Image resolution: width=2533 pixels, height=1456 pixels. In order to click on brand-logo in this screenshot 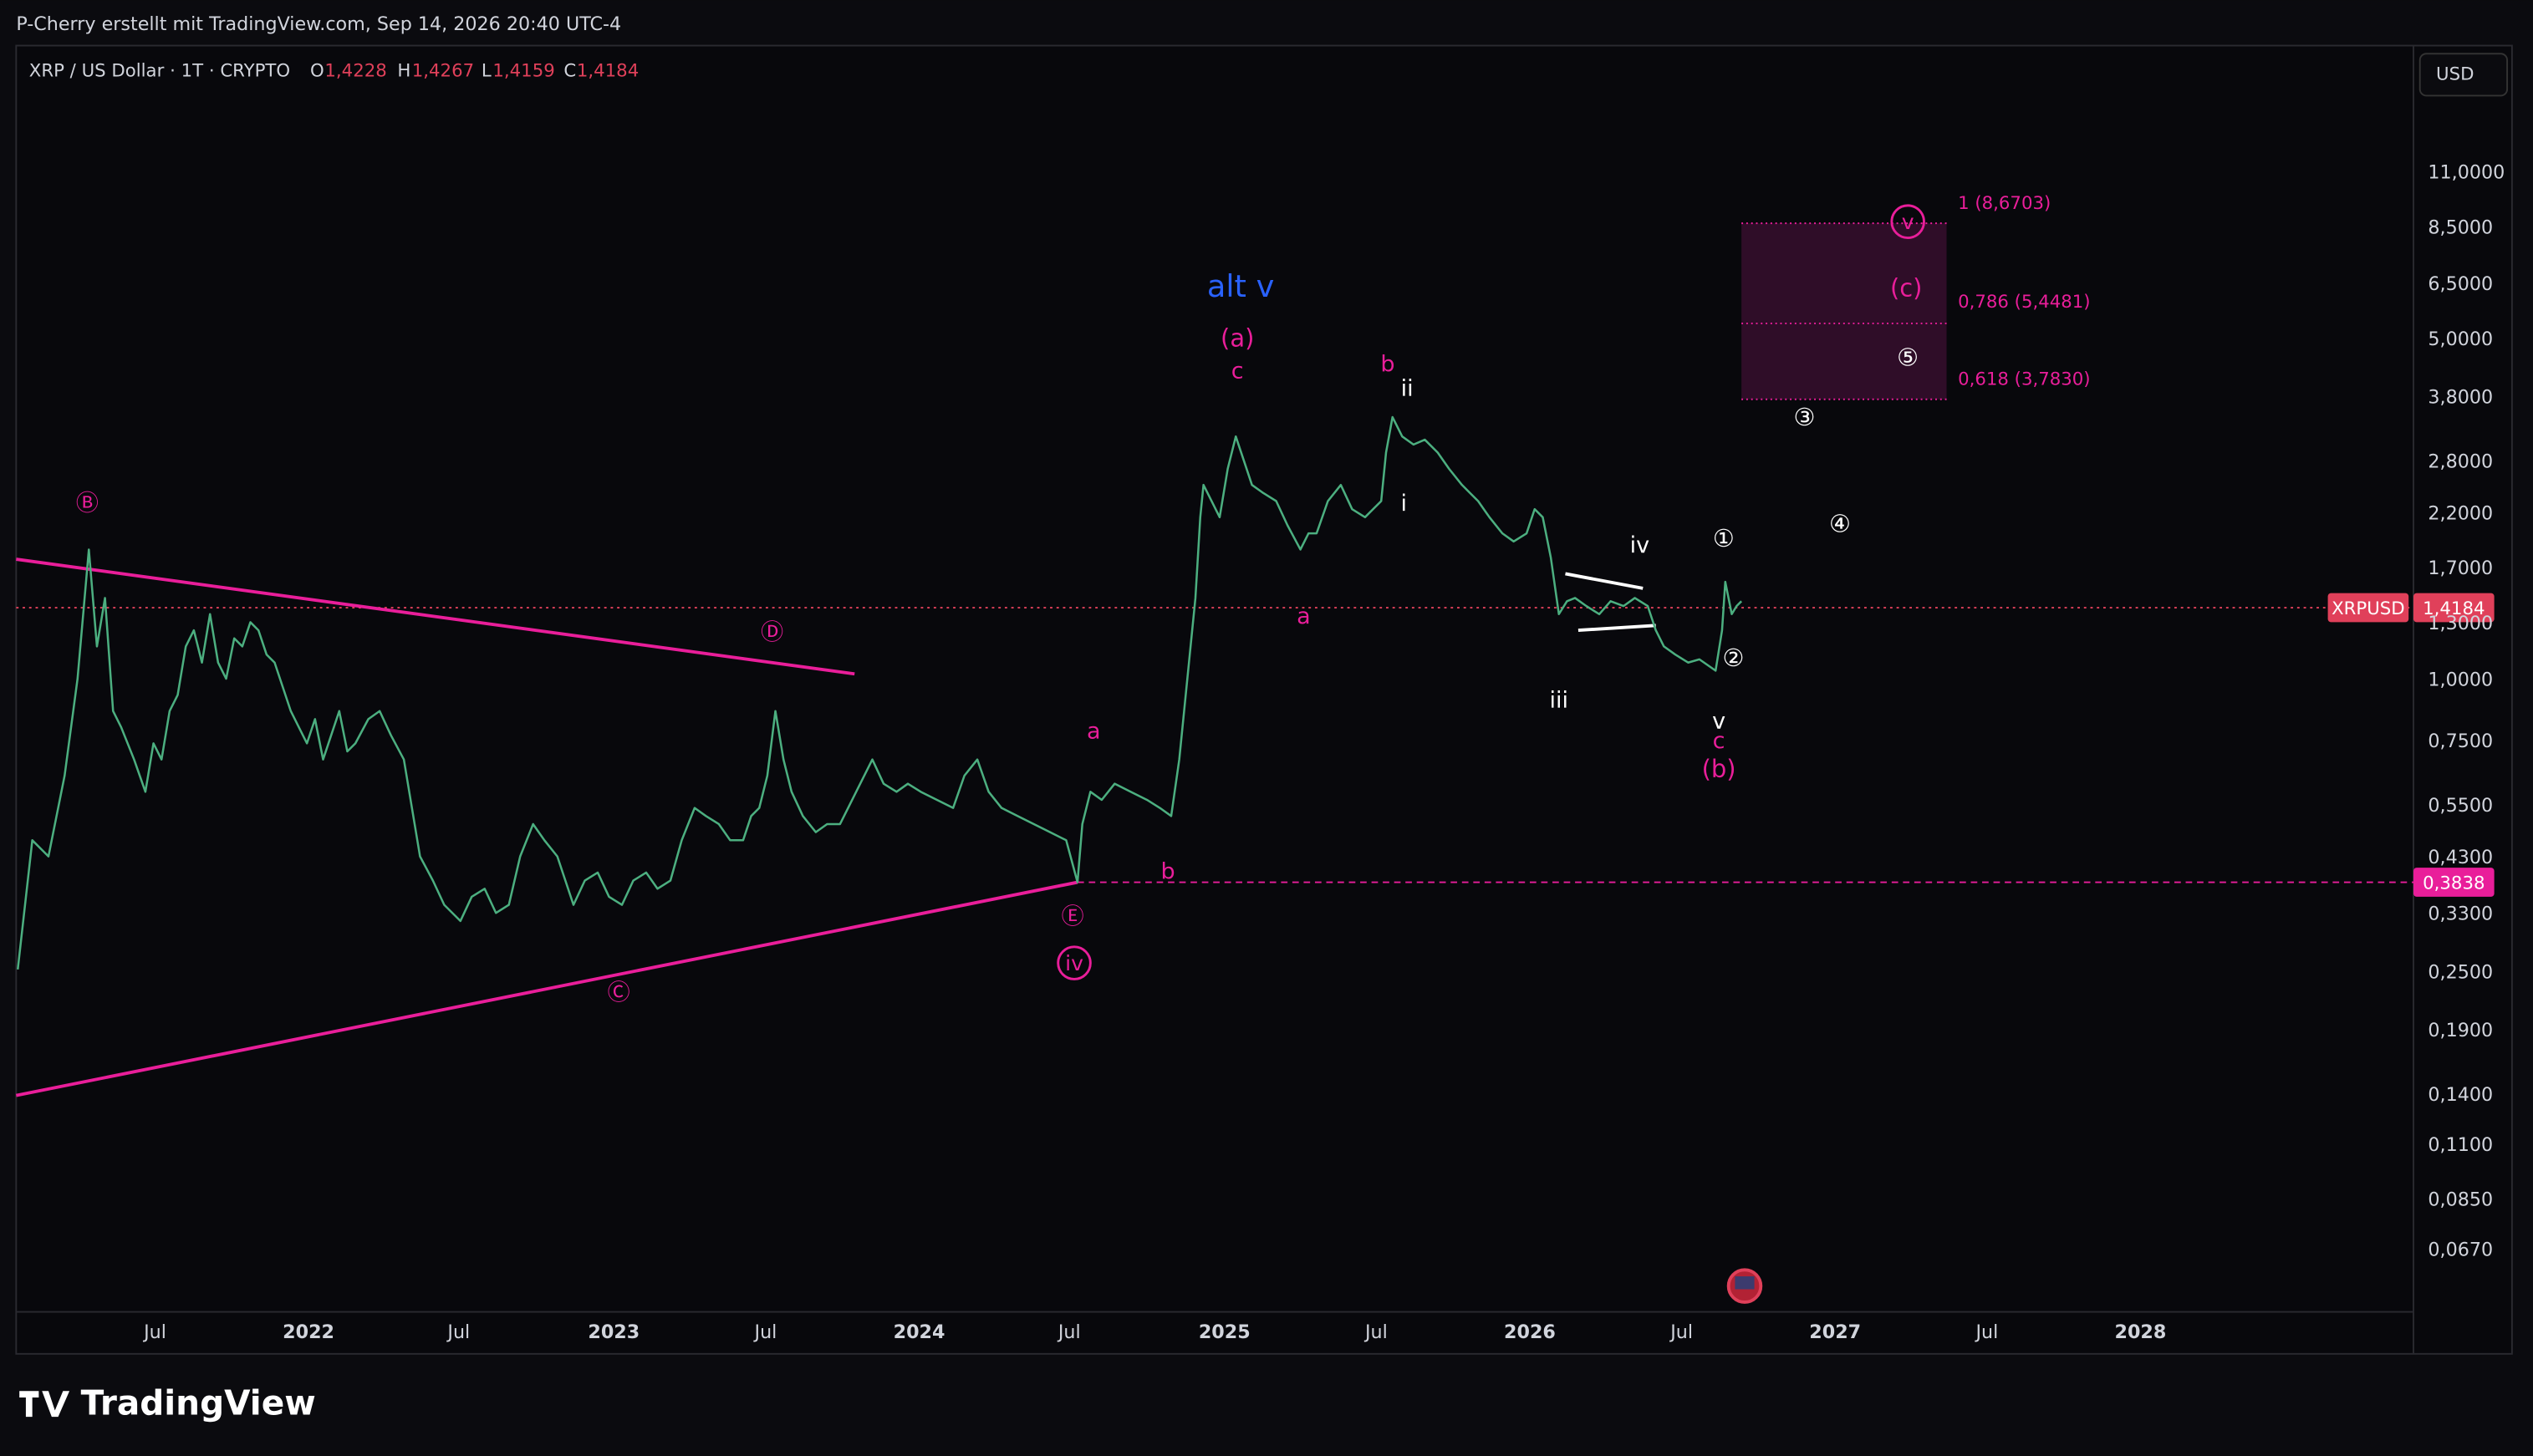, I will do `click(44, 1404)`.